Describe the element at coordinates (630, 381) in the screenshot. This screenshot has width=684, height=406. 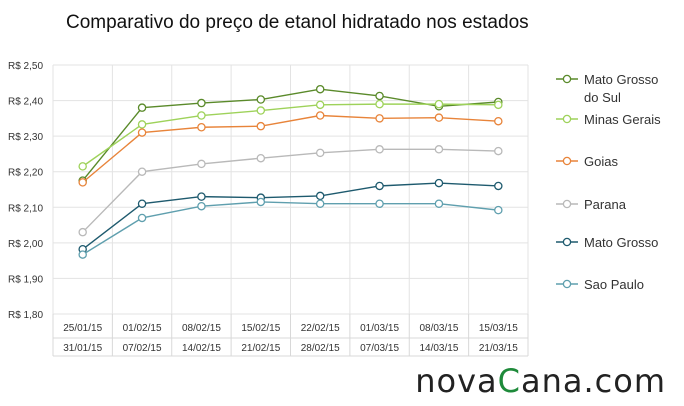
I see `logo-tld: com` at that location.